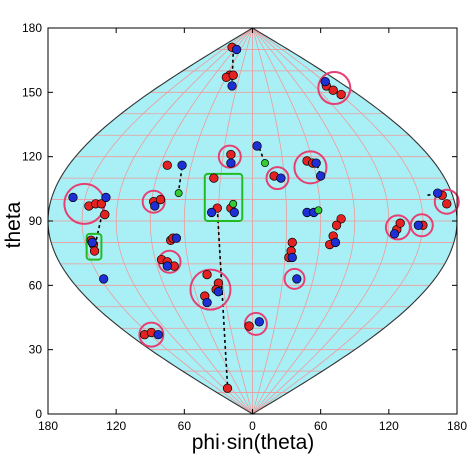 The height and width of the screenshot is (459, 474). What do you see at coordinates (36, 350) in the screenshot?
I see `y-tick-label: 30` at bounding box center [36, 350].